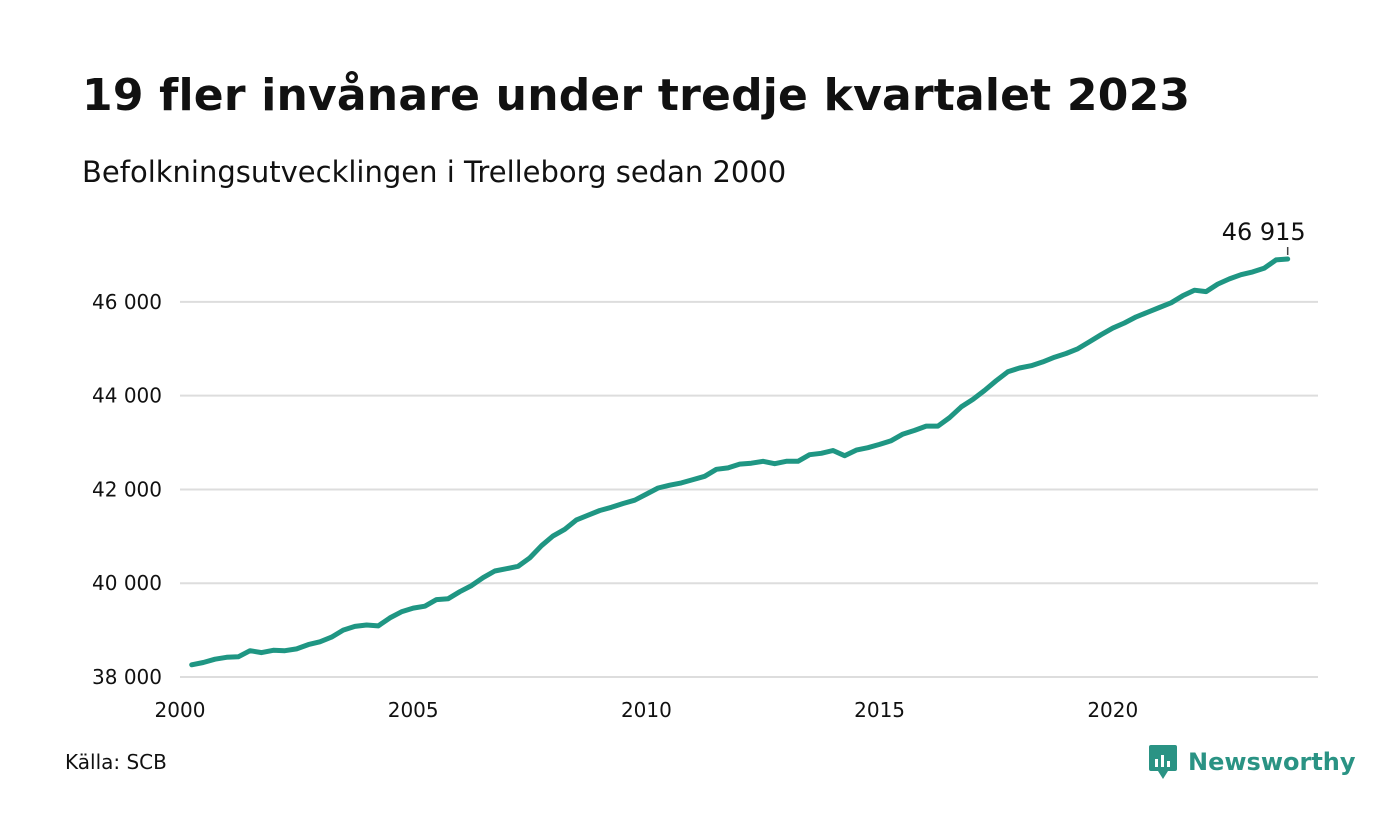 The image size is (1400, 840). Describe the element at coordinates (127, 677) in the screenshot. I see `y-tick-label: 38 000` at that location.